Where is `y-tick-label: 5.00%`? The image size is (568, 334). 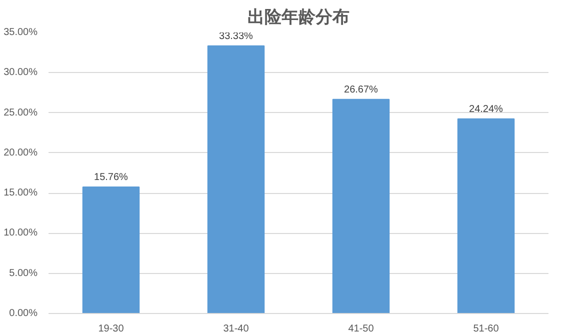
y-tick-label: 5.00% is located at coordinates (23, 273).